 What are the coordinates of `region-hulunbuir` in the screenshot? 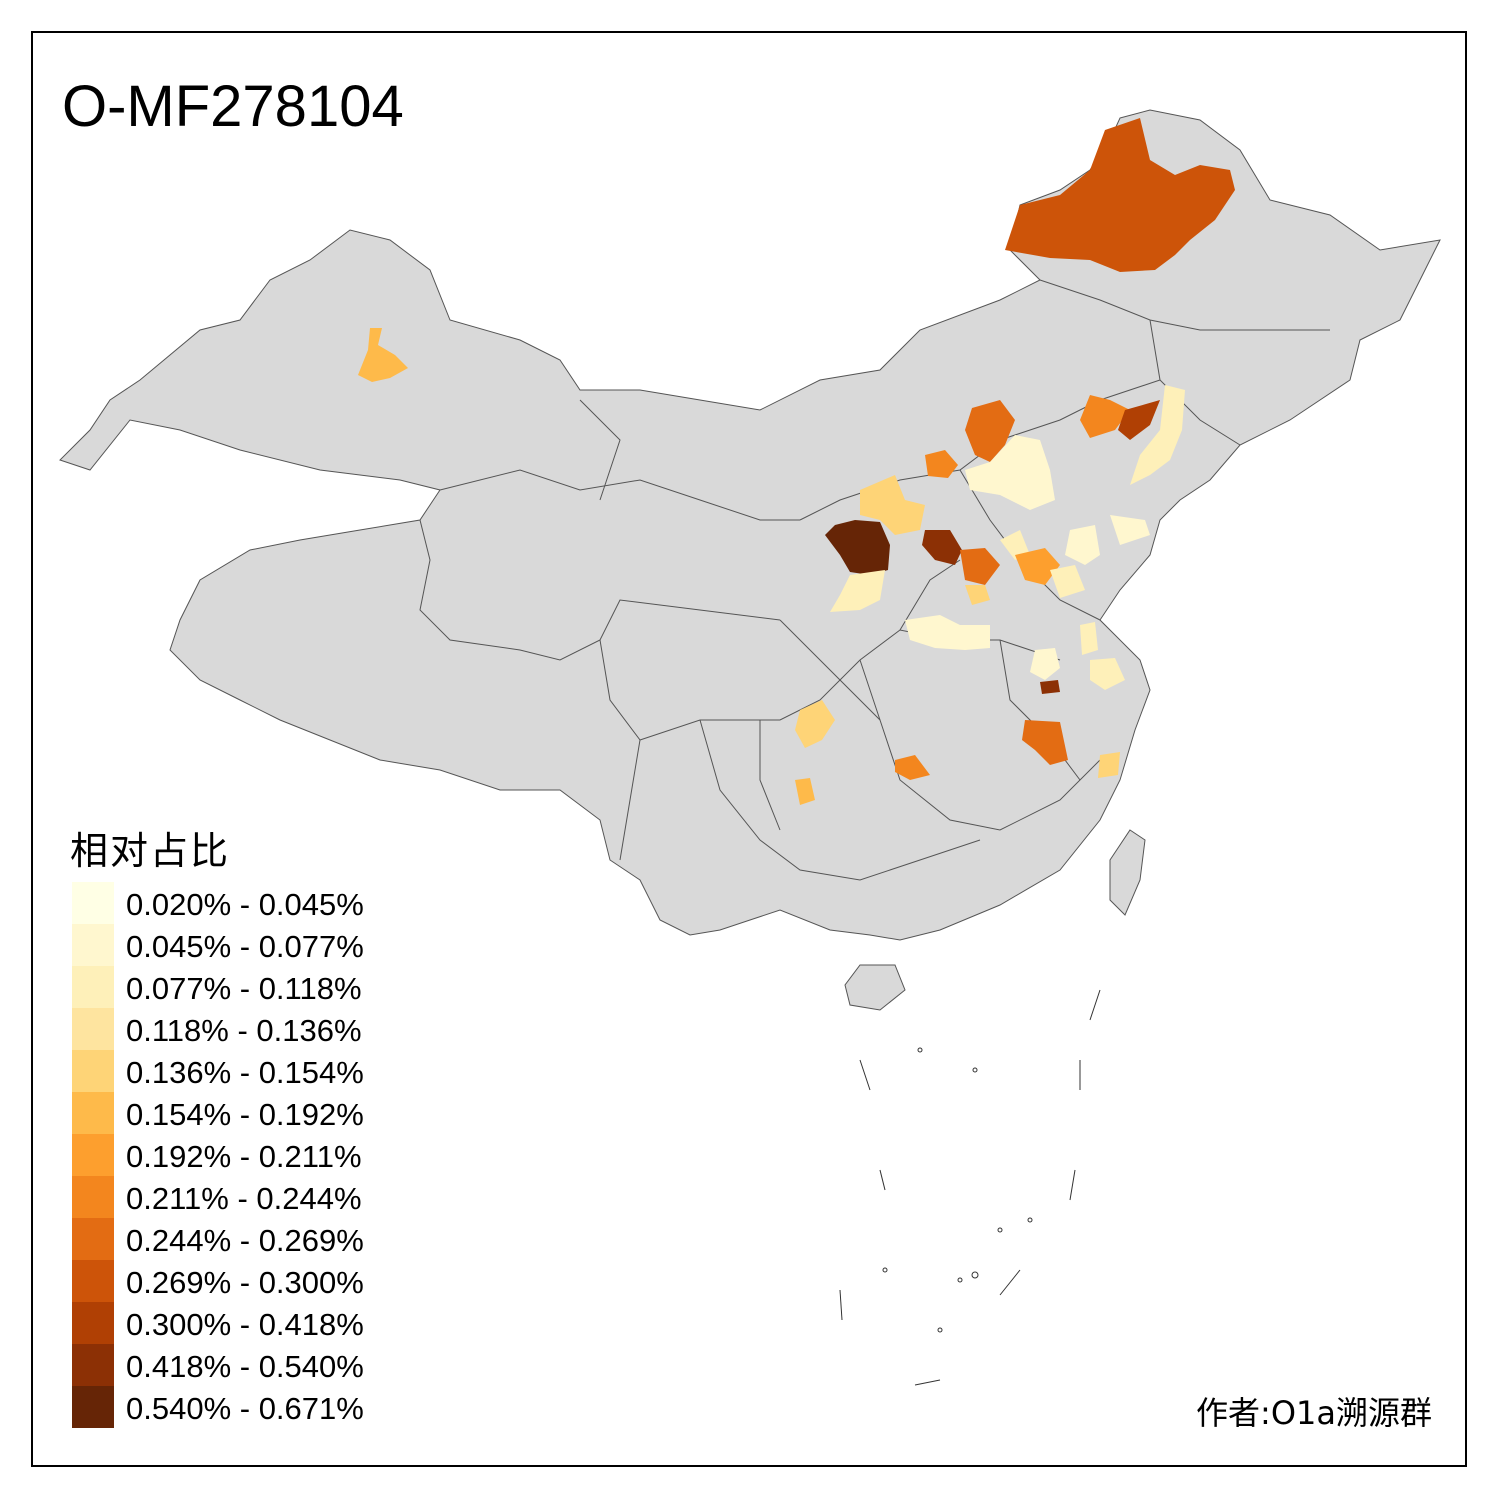 It's located at (1120, 195).